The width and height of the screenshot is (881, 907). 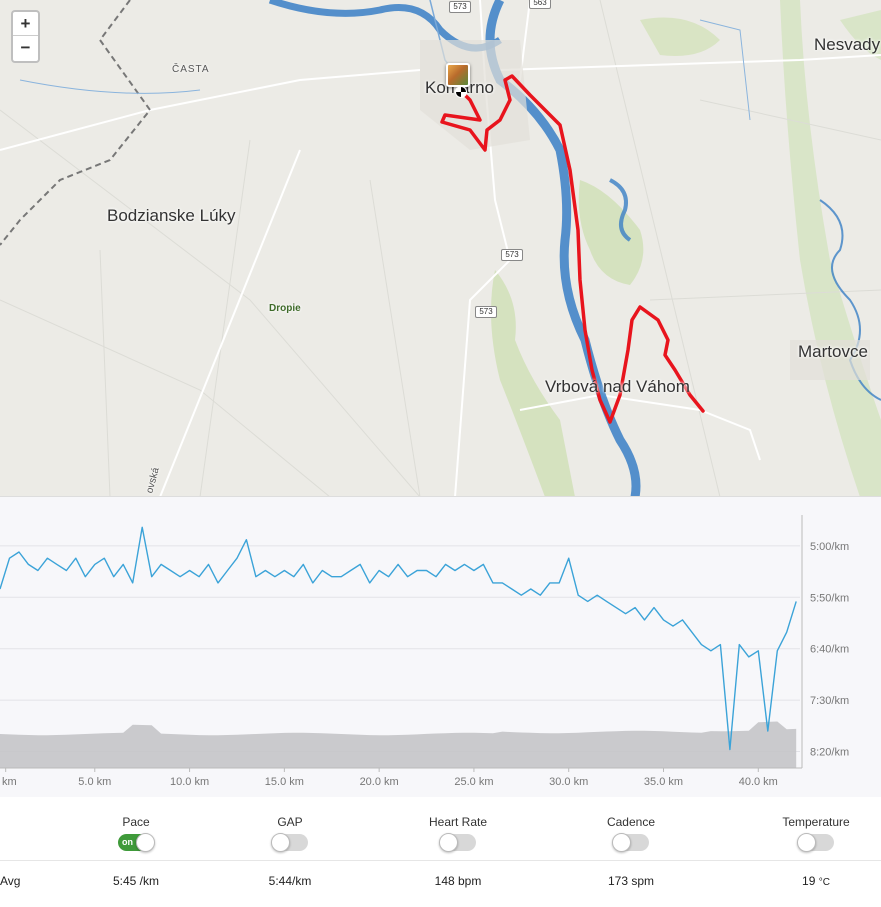 I want to click on stat-gap: GAP, so click(x=290, y=833).